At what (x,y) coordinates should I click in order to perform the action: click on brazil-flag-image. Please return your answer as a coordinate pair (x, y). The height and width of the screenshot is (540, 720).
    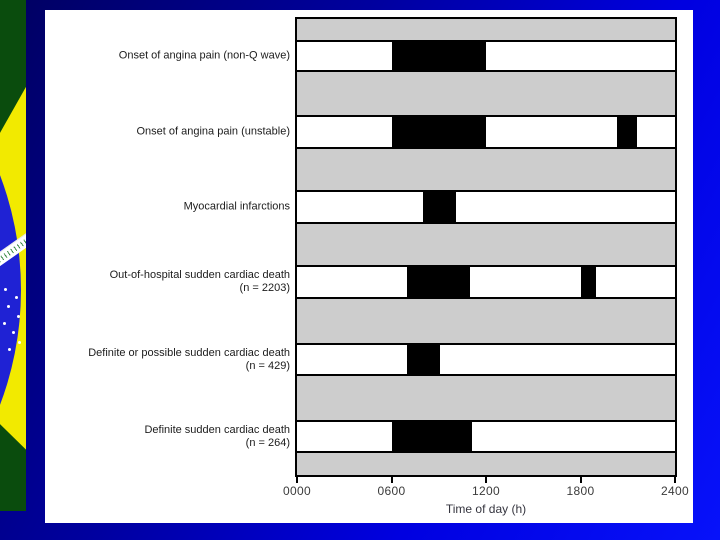
    Looking at the image, I should click on (13, 255).